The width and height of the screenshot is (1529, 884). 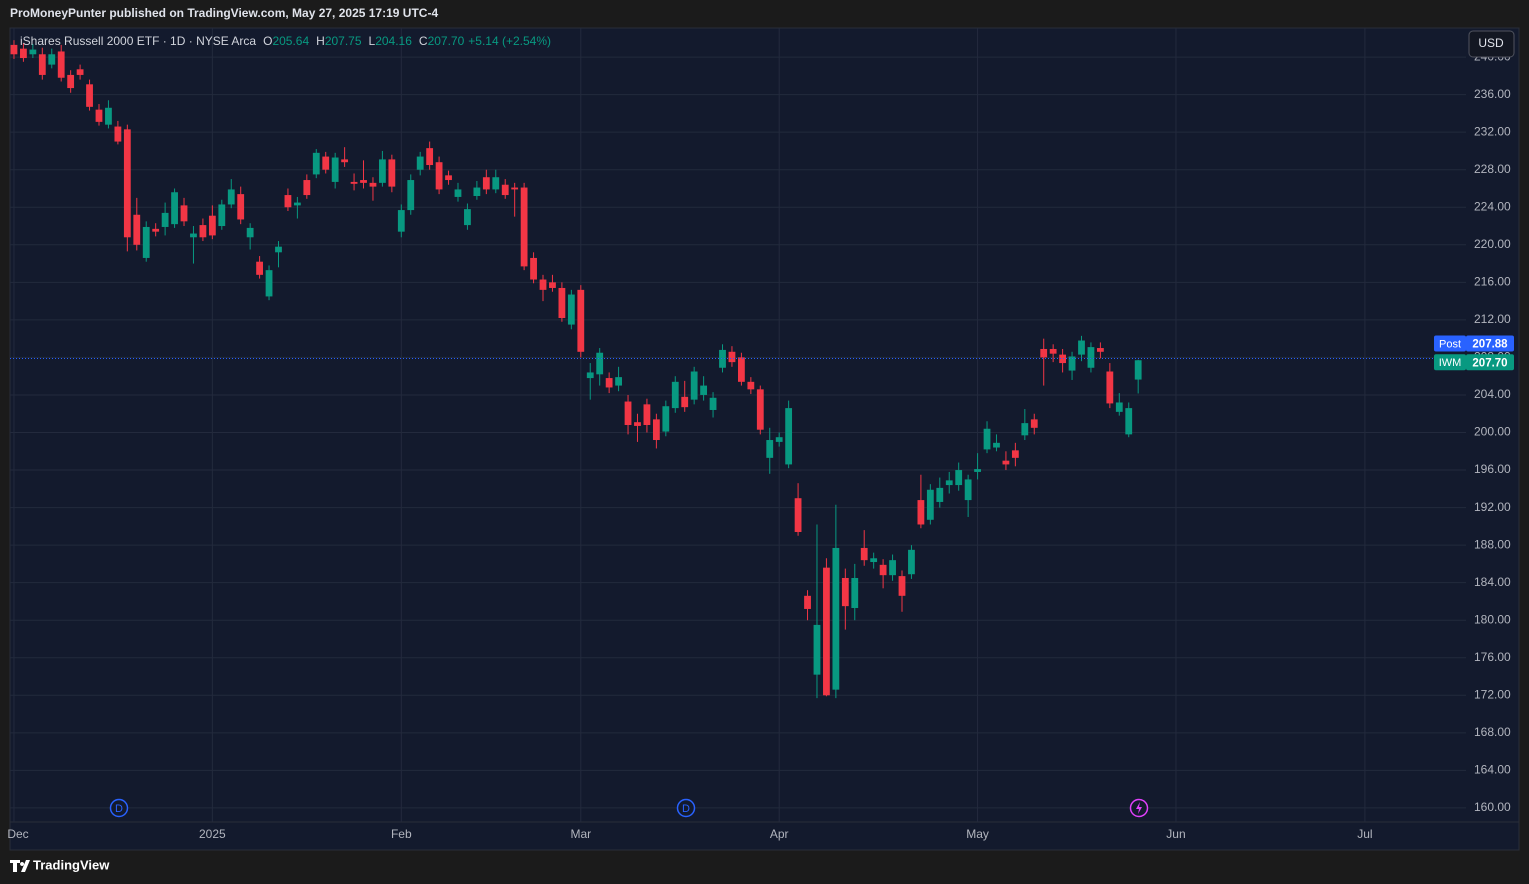 I want to click on price-tag-name: Post, so click(x=1450, y=344).